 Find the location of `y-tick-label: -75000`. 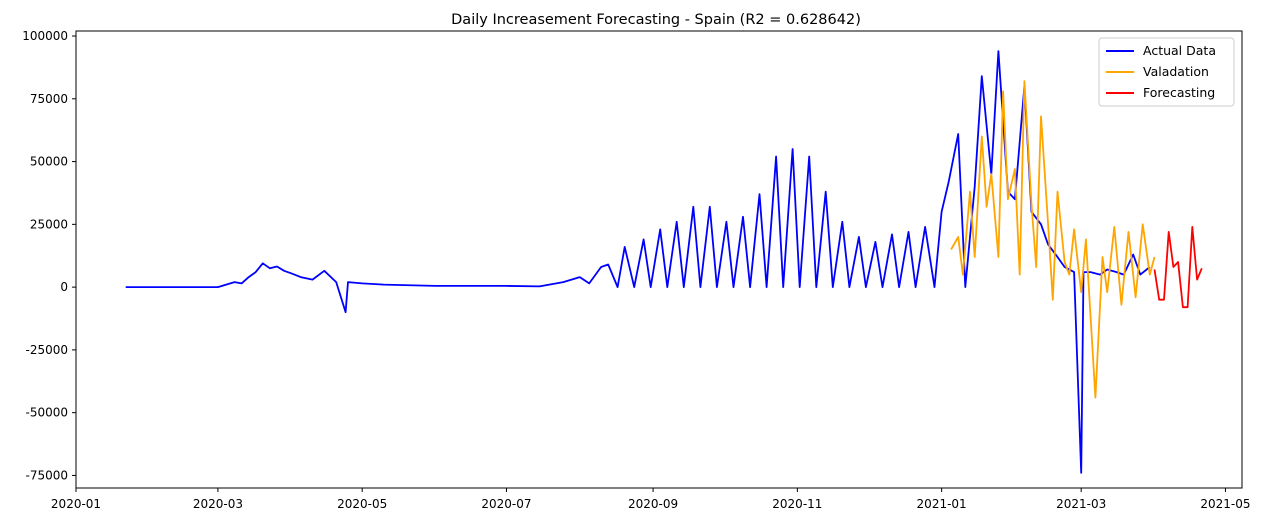

y-tick-label: -75000 is located at coordinates (46, 475).